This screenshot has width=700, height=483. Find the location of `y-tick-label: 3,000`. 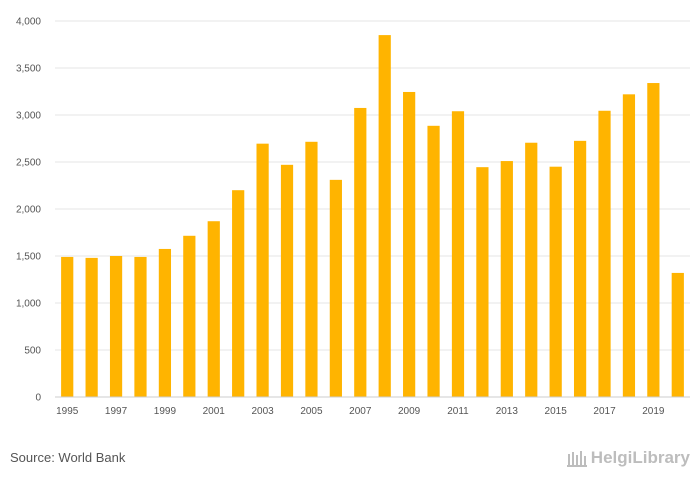

y-tick-label: 3,000 is located at coordinates (28, 116).